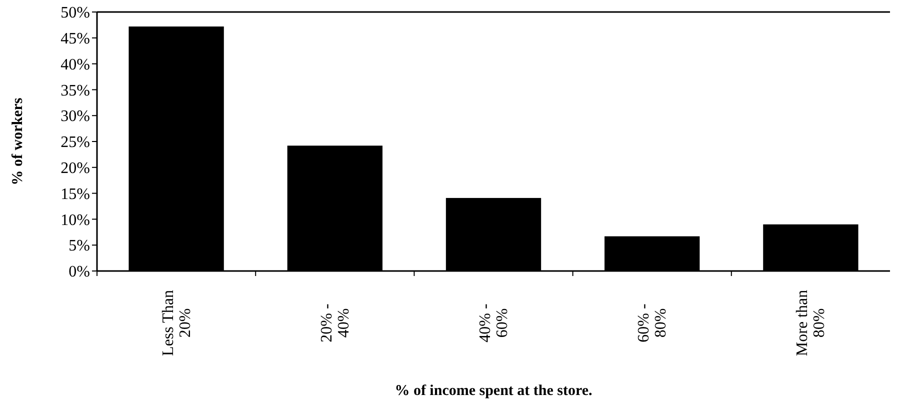 The height and width of the screenshot is (408, 898). I want to click on y-tick-label: 25%, so click(75, 143).